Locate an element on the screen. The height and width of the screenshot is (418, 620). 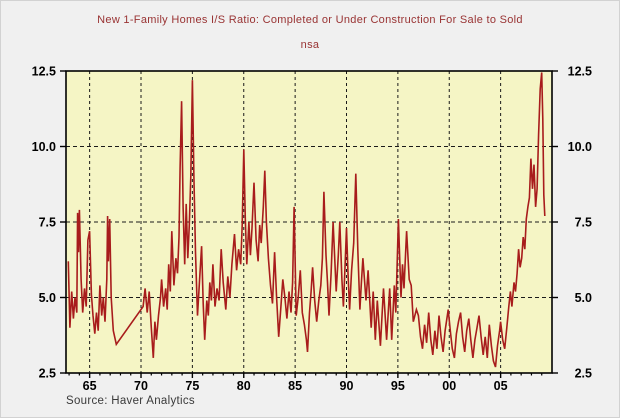
y-tick-label-right: 2.5 is located at coordinates (583, 374).